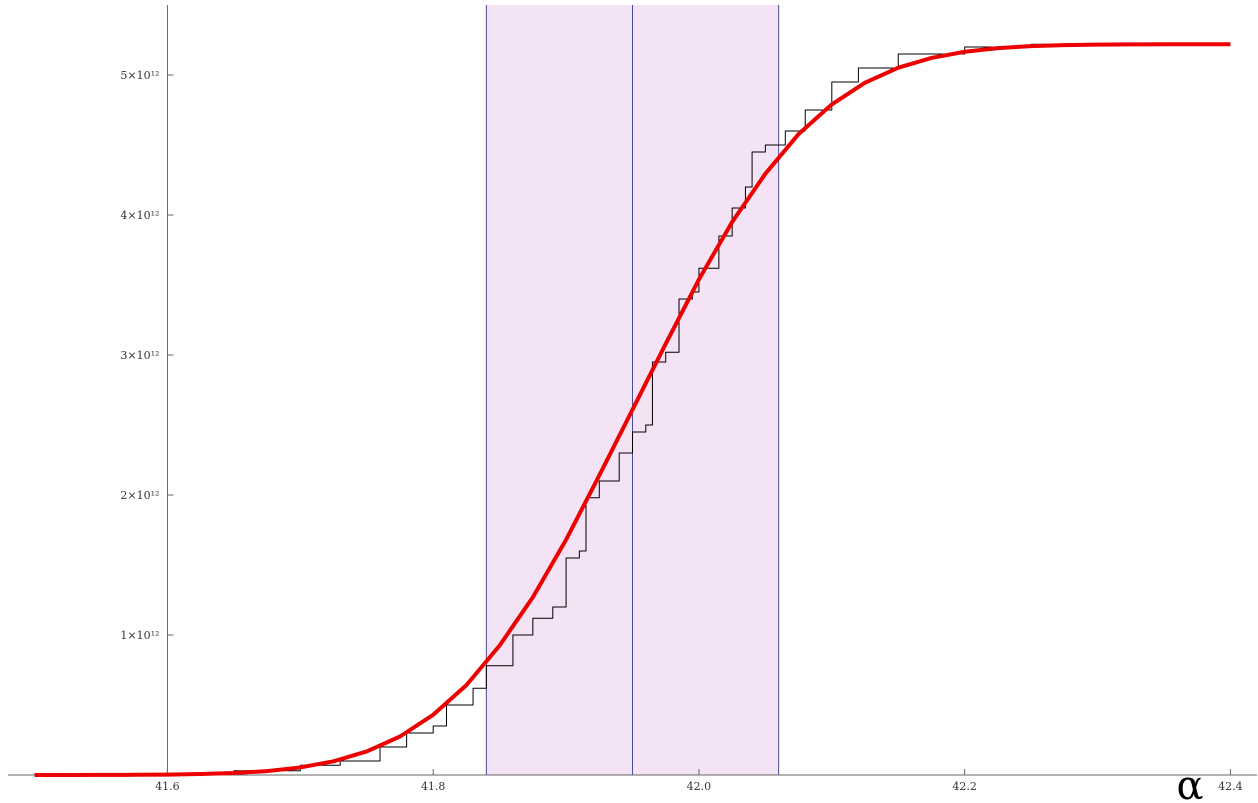  I want to click on x-tick-label: 42.4, so click(1230, 786).